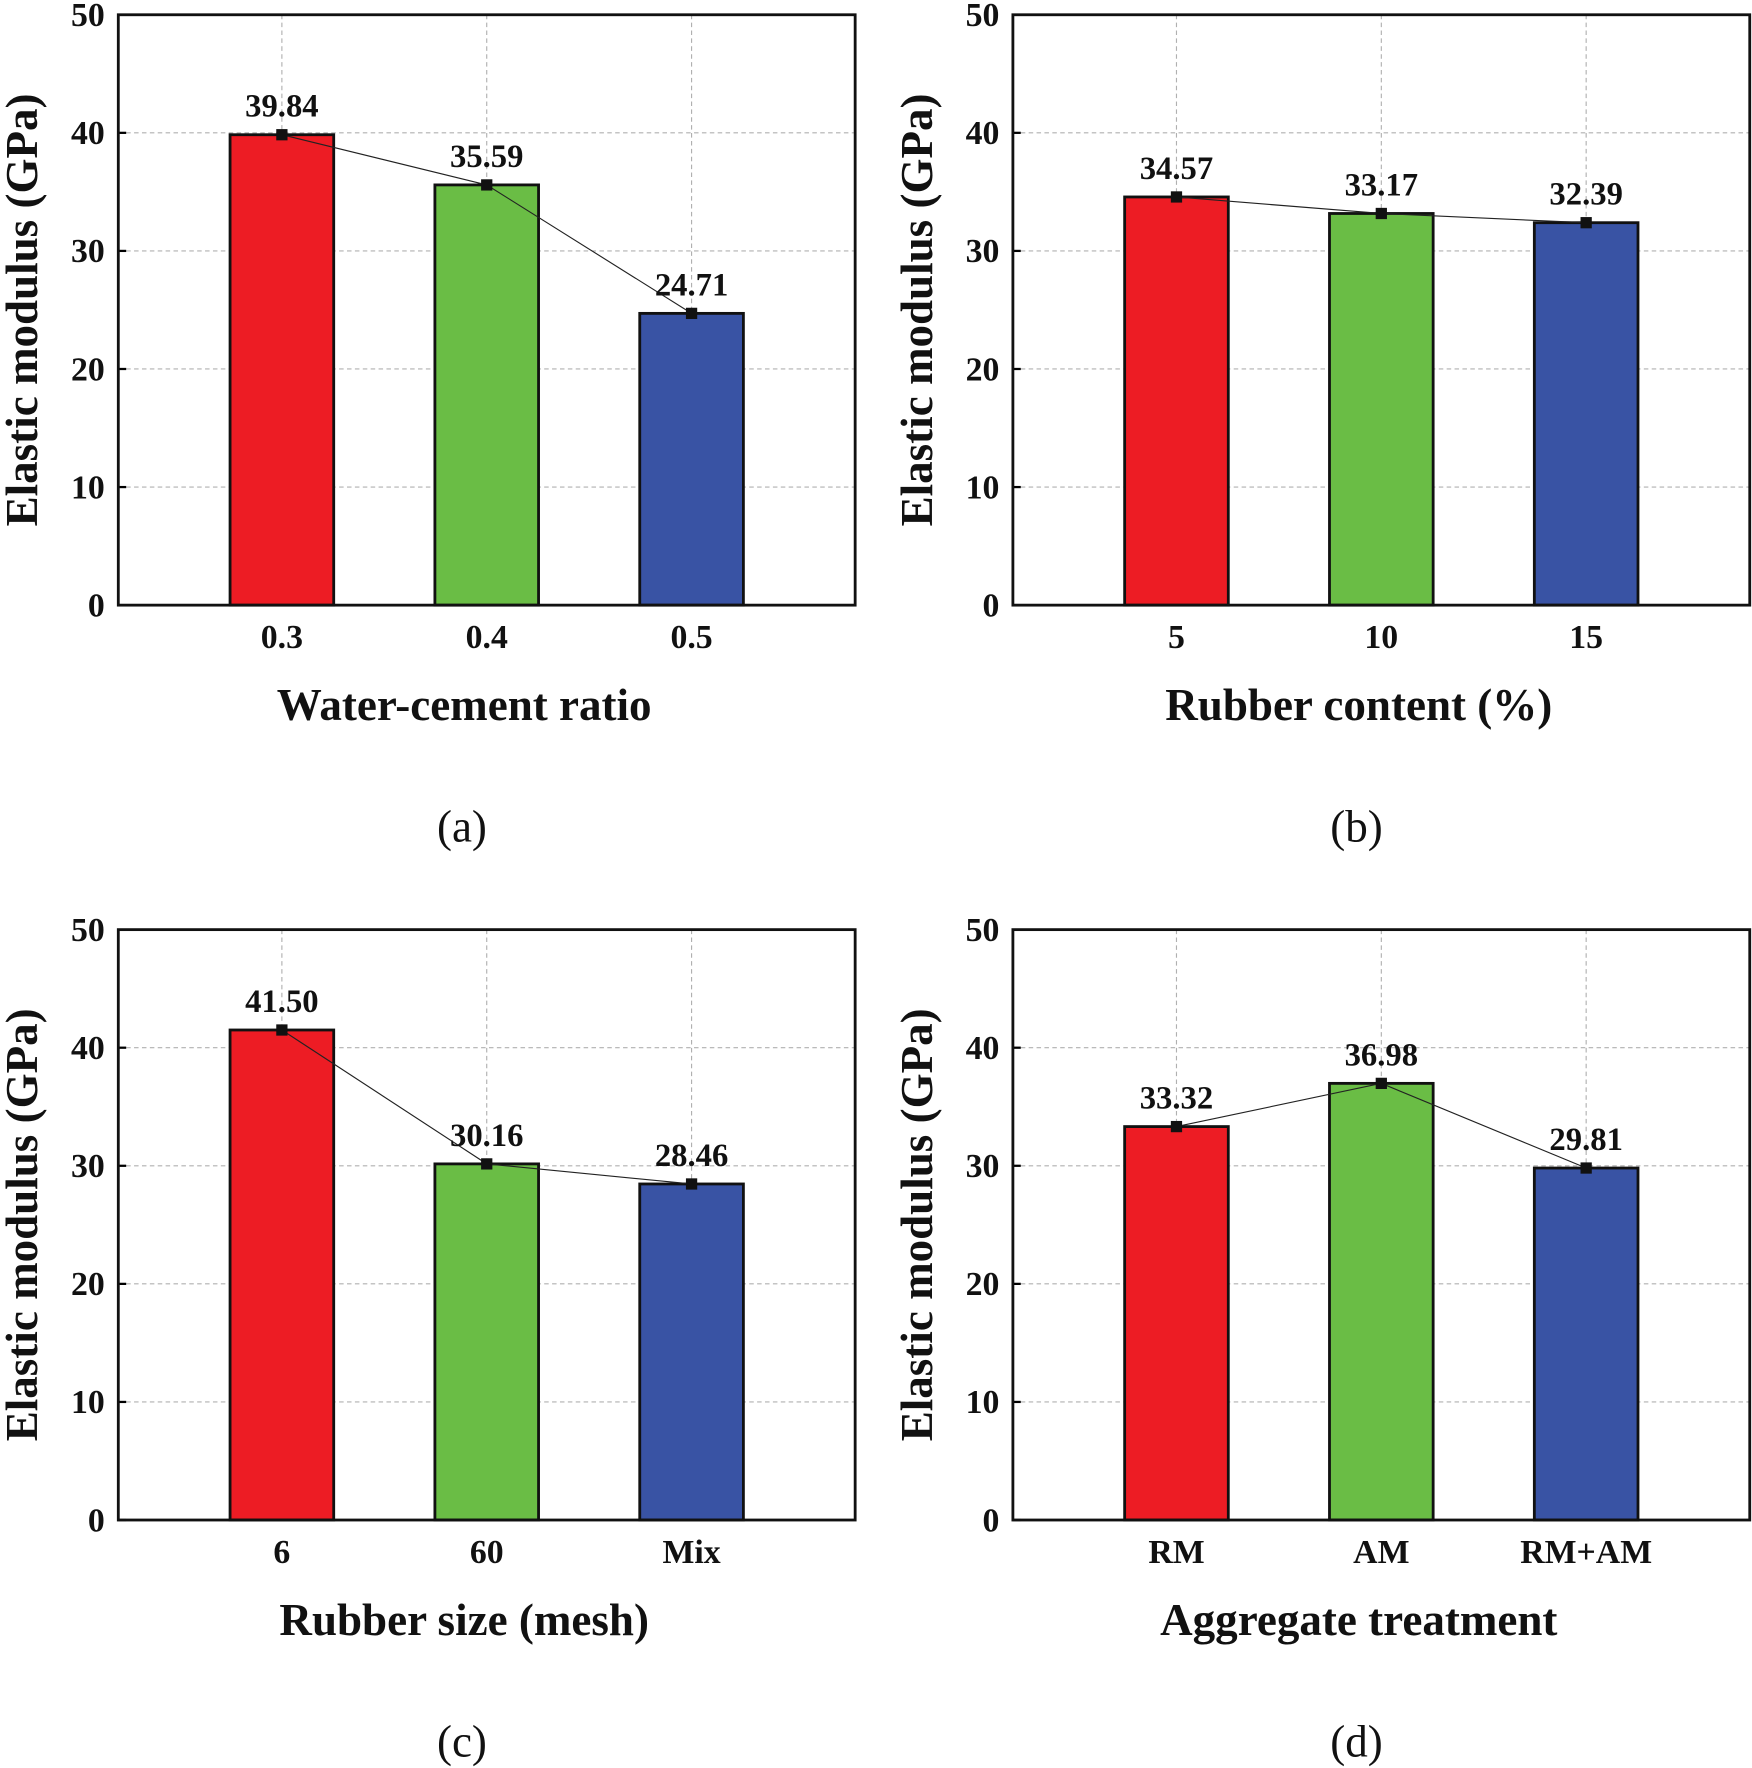 This screenshot has width=1752, height=1768. What do you see at coordinates (1381, 1055) in the screenshot?
I see `value-label: 36.98` at bounding box center [1381, 1055].